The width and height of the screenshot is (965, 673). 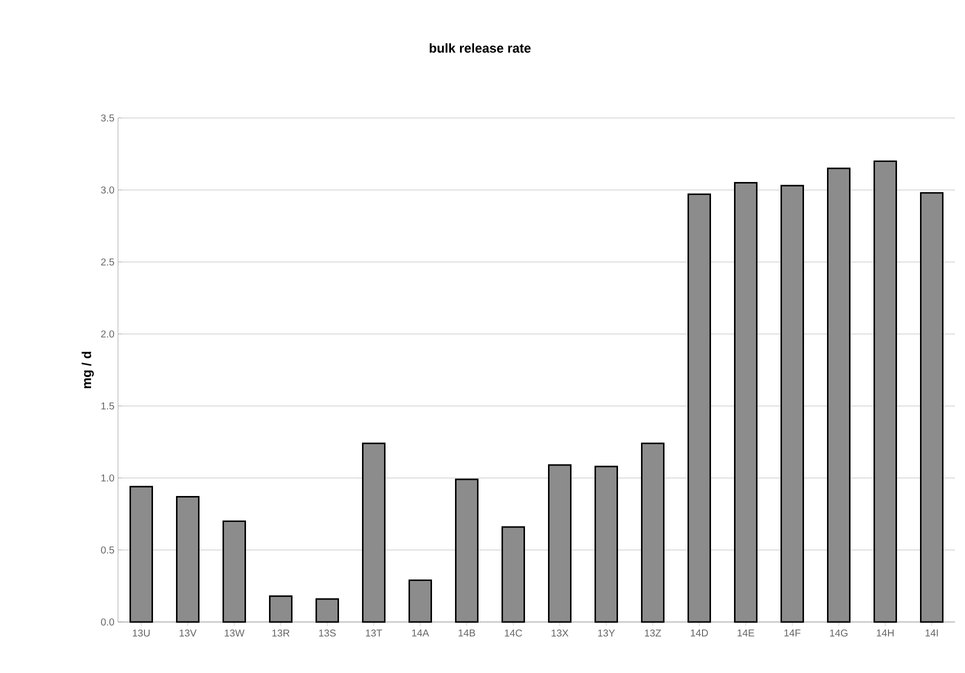 I want to click on x-tick-label: 14G, so click(x=839, y=633).